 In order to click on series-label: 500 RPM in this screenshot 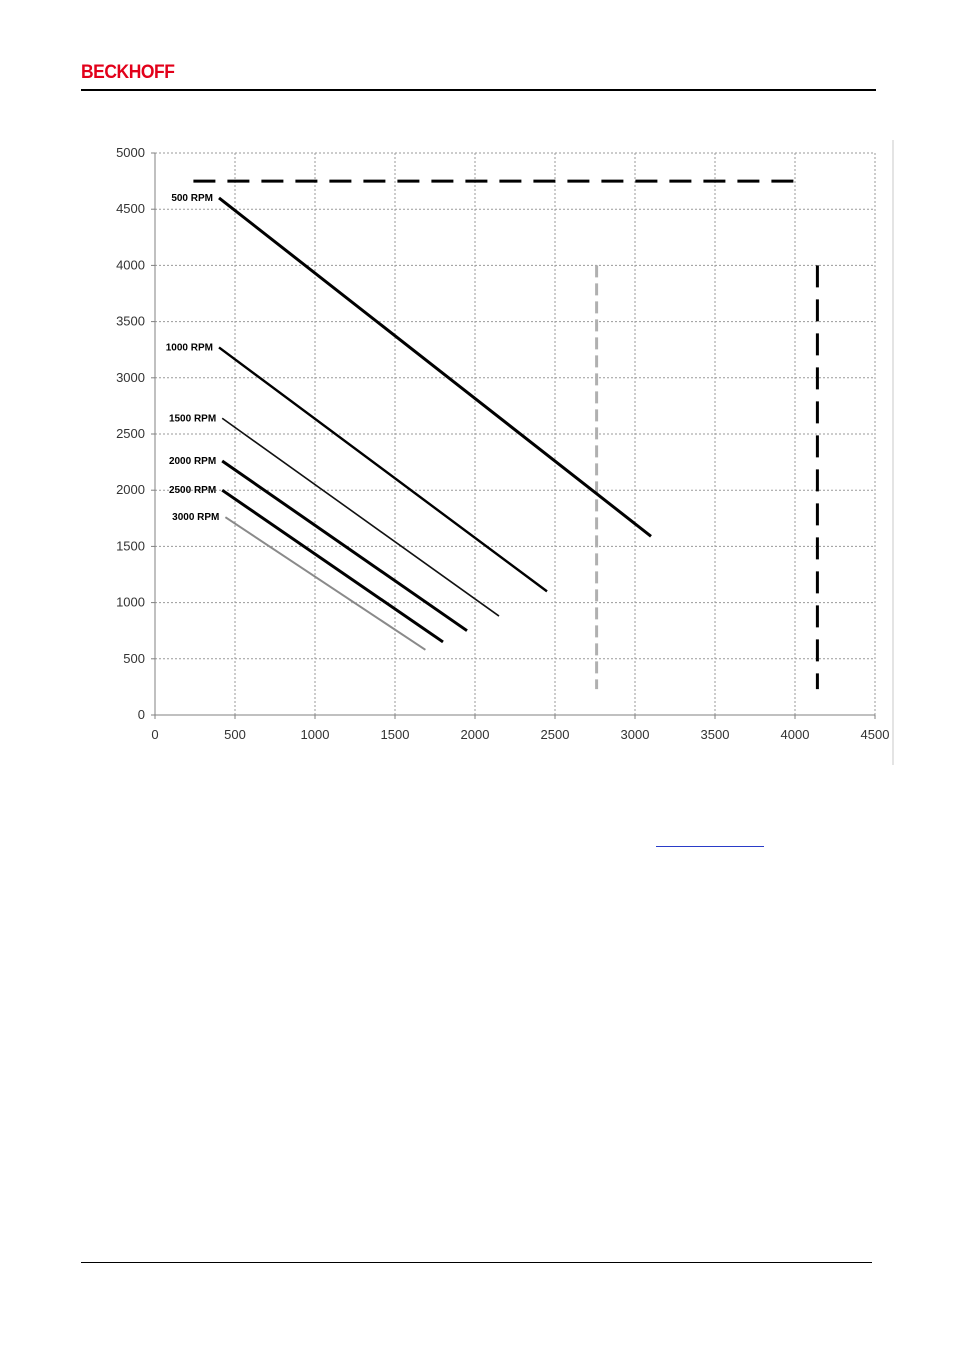, I will do `click(192, 198)`.